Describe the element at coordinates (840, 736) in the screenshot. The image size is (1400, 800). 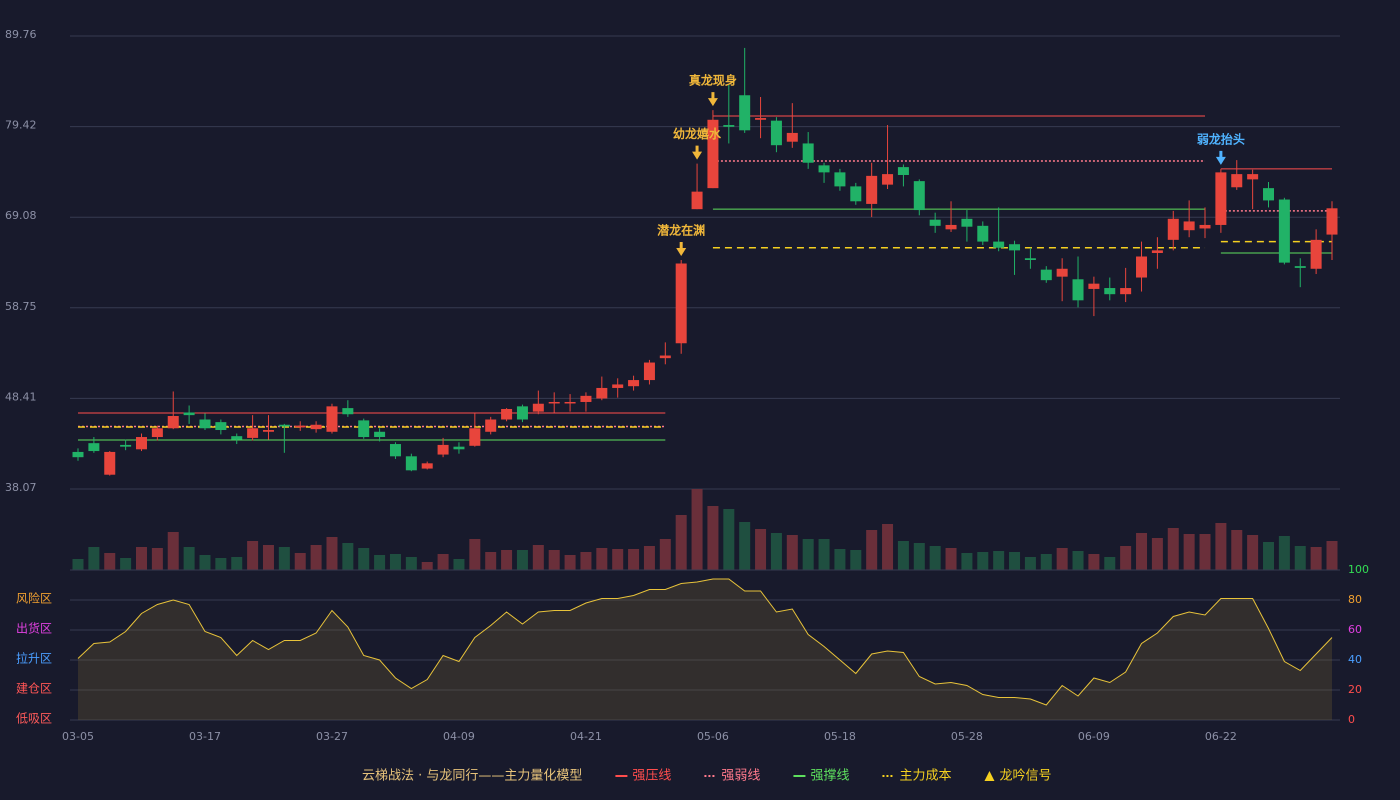
I see `x-tick-label: 05-18` at that location.